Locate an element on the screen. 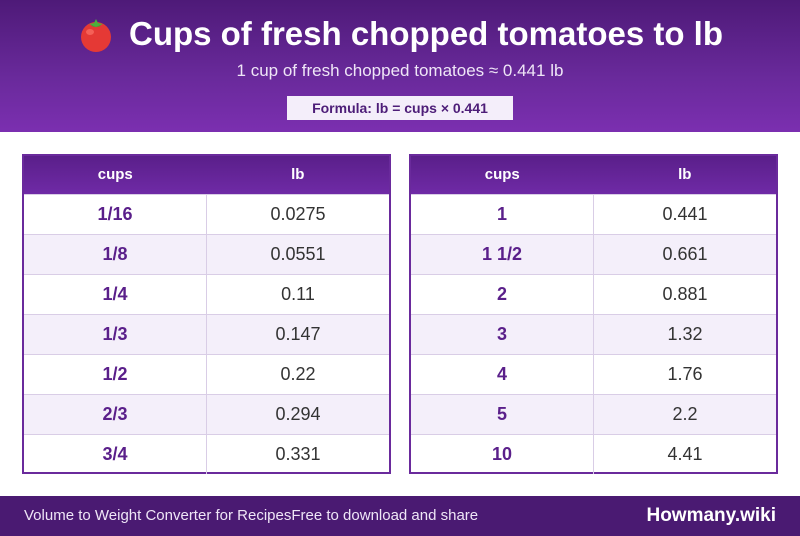 Image resolution: width=800 pixels, height=536 pixels. cell-cups: 2 is located at coordinates (502, 294).